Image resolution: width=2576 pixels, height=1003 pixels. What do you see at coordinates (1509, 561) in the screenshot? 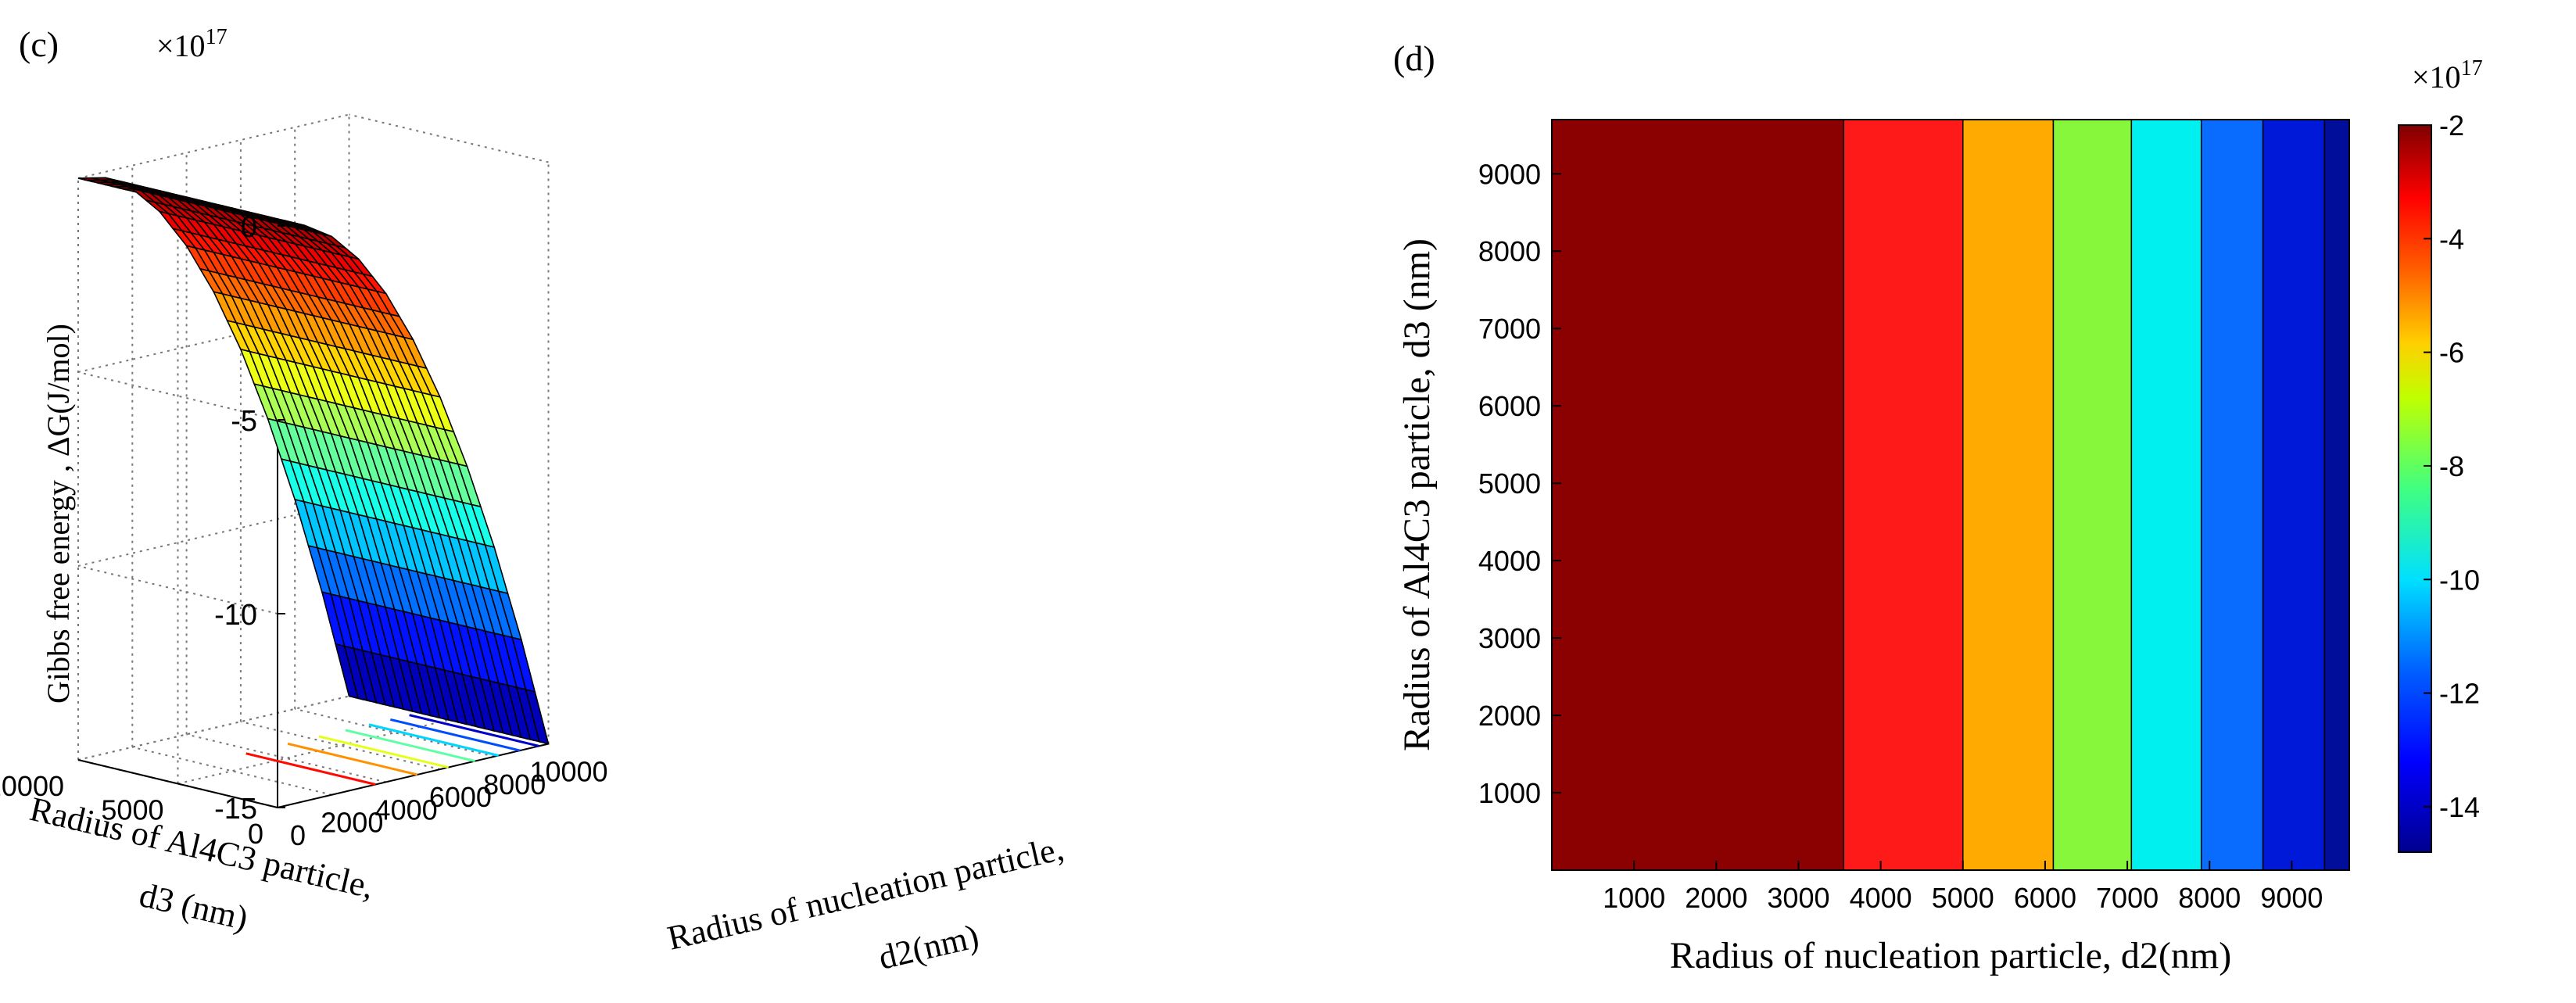
I see `panel-d-y-tick-label: 4000` at bounding box center [1509, 561].